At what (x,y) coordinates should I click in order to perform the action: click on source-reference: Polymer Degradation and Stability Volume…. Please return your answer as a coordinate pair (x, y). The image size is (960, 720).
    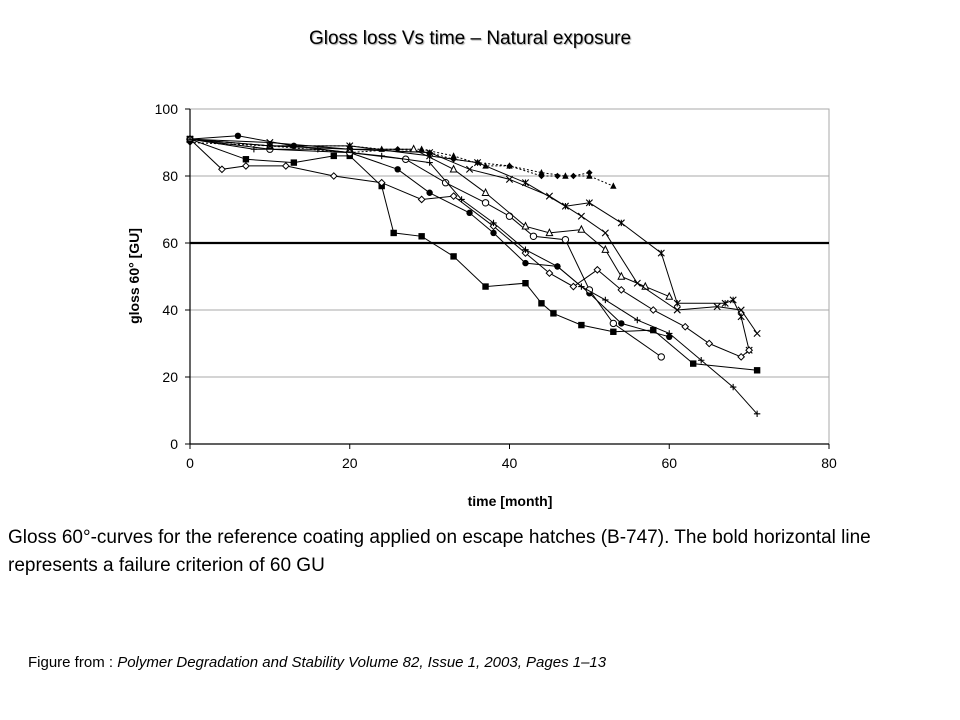
    Looking at the image, I should click on (362, 662).